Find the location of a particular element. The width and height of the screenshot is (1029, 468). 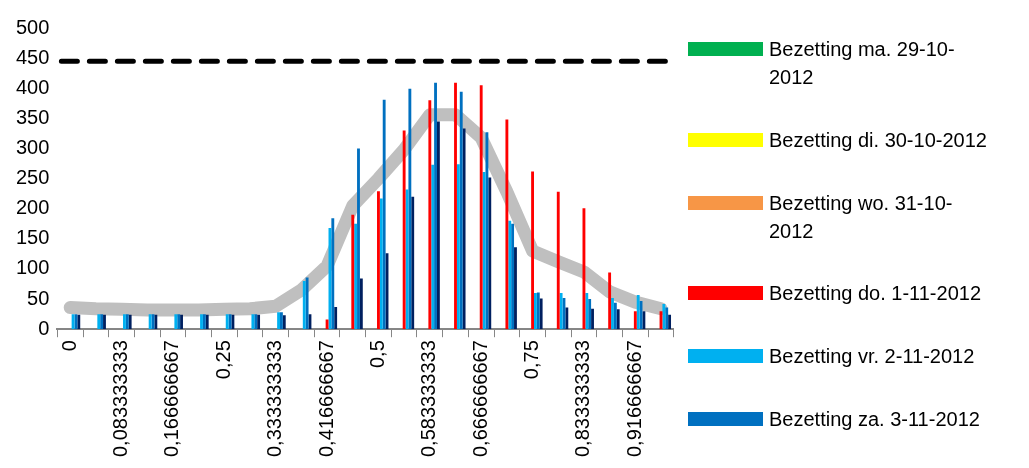

y-tick-label: 150 is located at coordinates (32, 237).